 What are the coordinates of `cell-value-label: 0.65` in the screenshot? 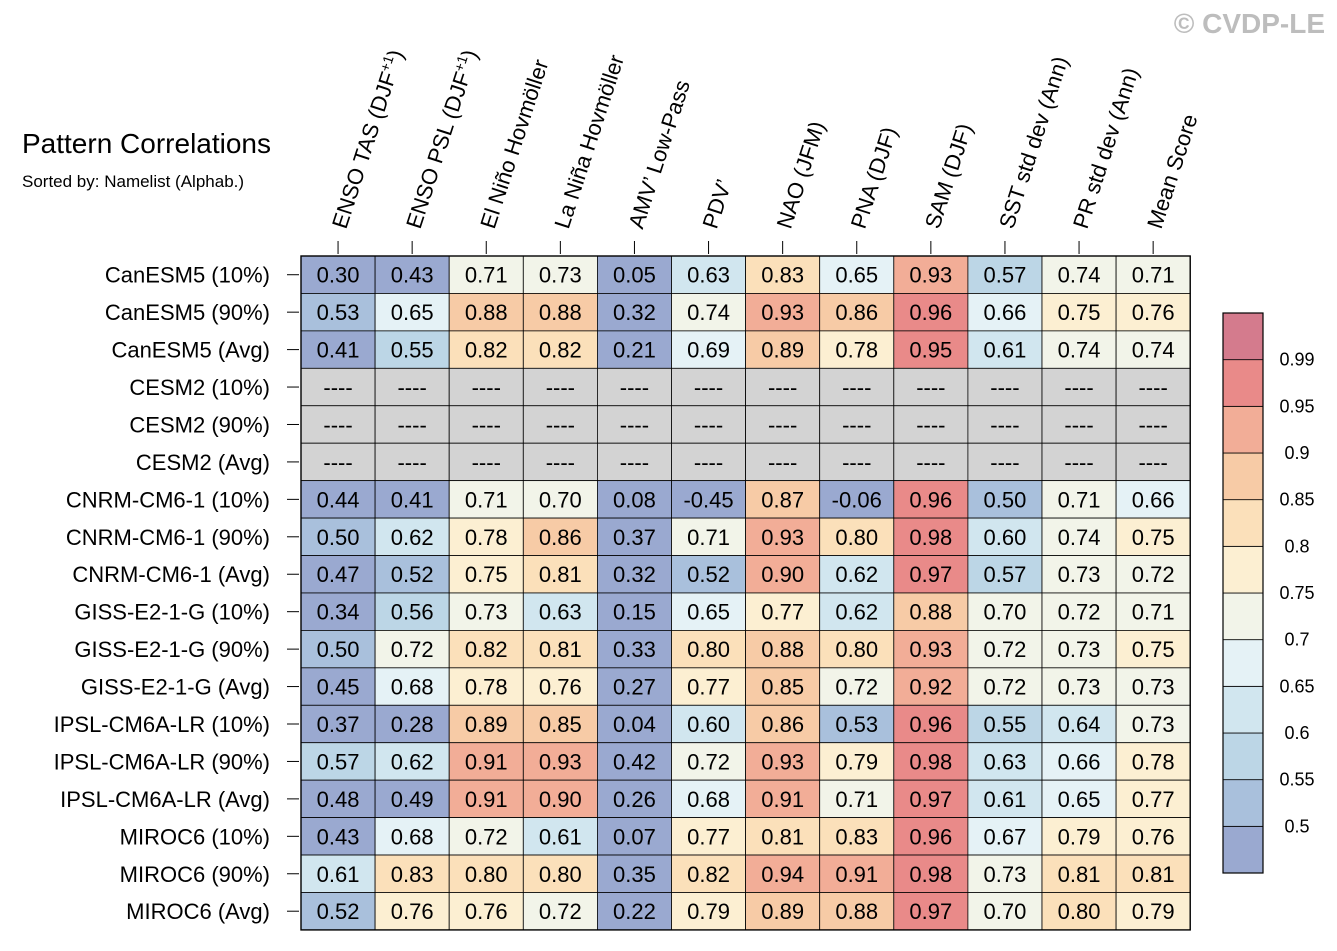 It's located at (708, 612).